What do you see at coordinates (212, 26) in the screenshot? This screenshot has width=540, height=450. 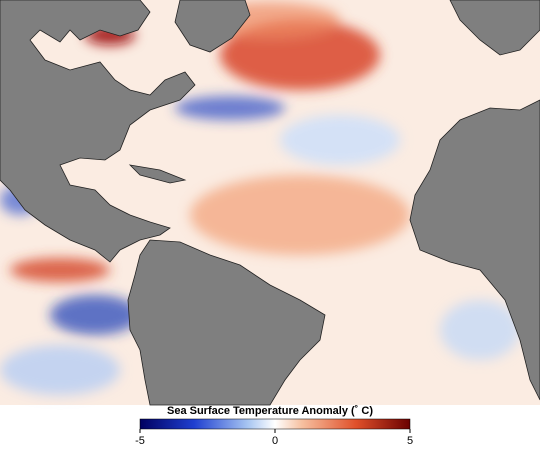 I see `greenland` at bounding box center [212, 26].